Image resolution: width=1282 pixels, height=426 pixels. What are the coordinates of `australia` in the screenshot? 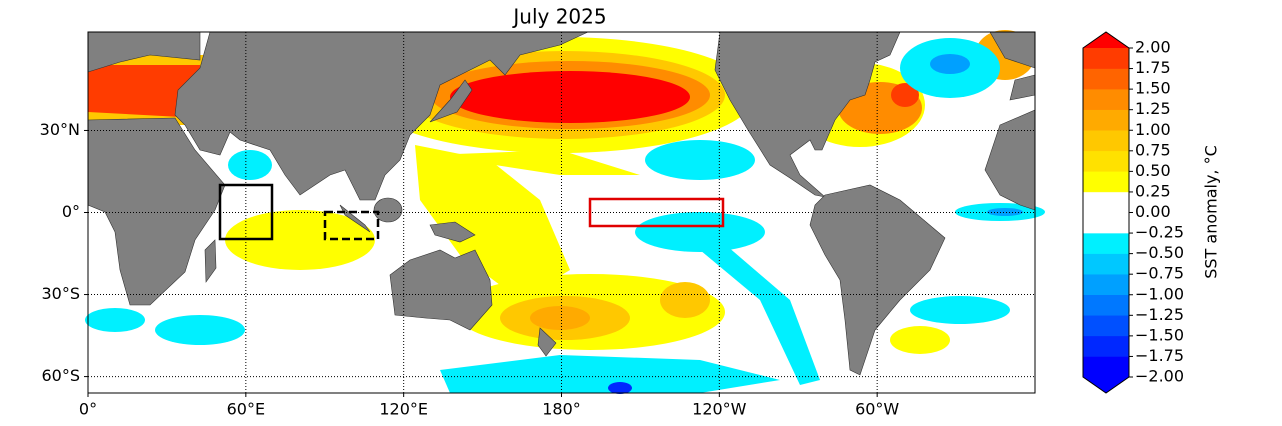 It's located at (441, 290).